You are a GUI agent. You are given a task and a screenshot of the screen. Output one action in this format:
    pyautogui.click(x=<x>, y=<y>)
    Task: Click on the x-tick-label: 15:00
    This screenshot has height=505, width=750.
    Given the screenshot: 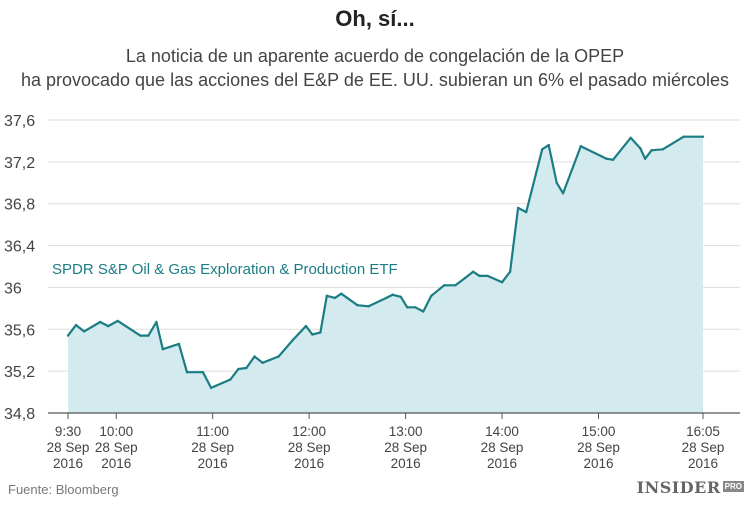 What is the action you would take?
    pyautogui.click(x=599, y=431)
    